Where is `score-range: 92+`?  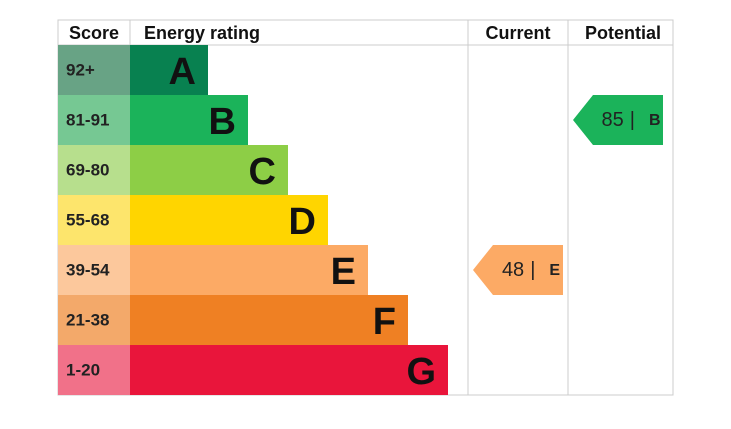
score-range: 92+ is located at coordinates (80, 70).